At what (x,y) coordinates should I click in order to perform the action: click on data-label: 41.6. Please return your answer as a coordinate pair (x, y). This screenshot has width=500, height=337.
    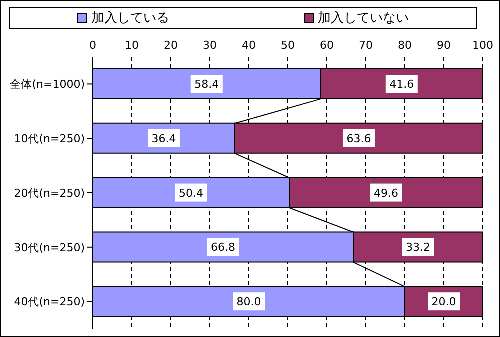
    Looking at the image, I should click on (402, 84).